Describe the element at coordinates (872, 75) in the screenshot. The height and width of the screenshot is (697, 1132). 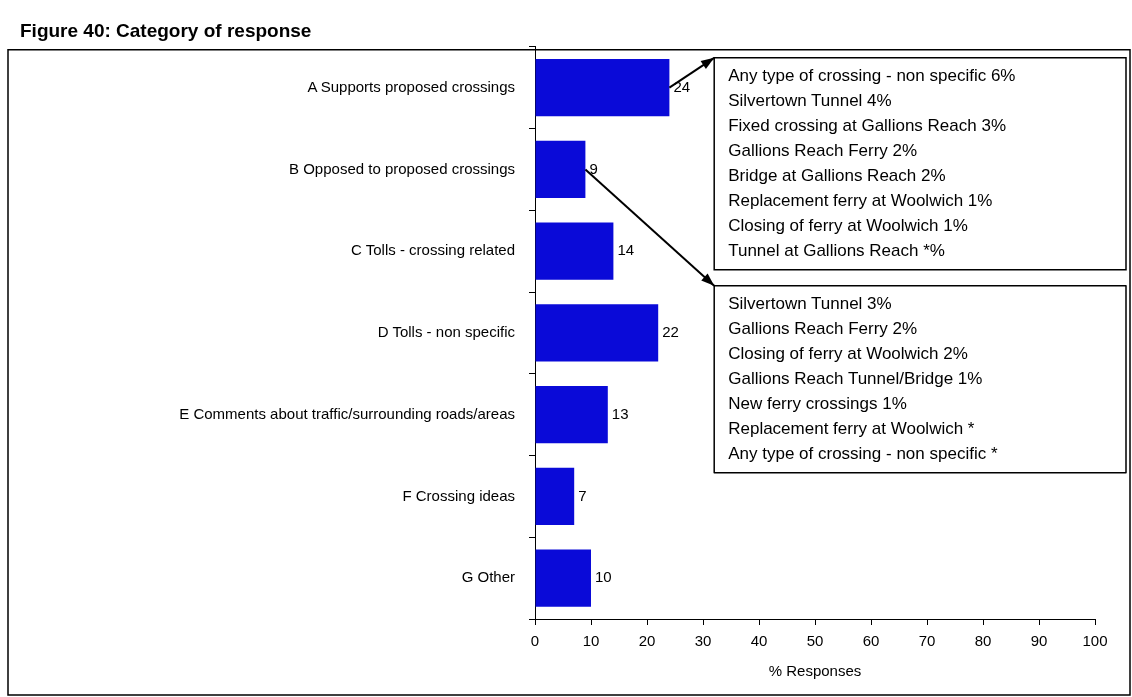
I see `annotation: Any type of crossing - non specific 6%` at that location.